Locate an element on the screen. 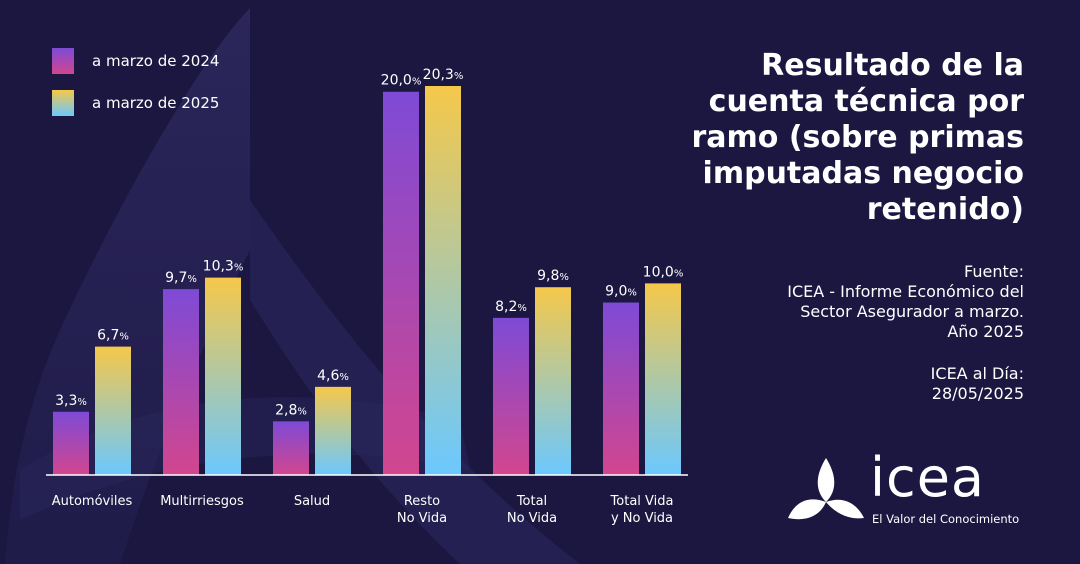 This screenshot has height=564, width=1080. legend-label-2024: a marzo de 2024 is located at coordinates (156, 61).